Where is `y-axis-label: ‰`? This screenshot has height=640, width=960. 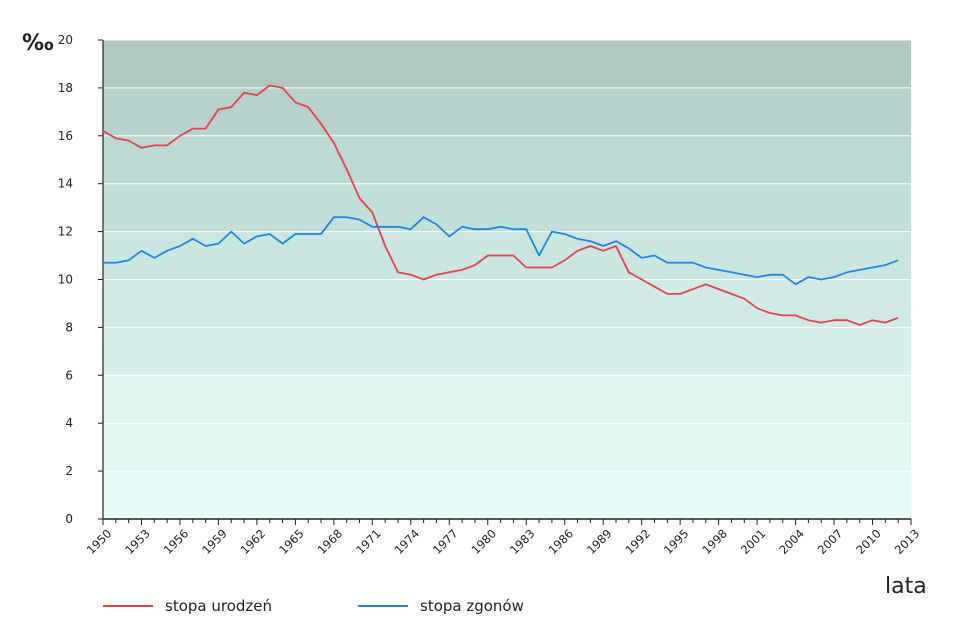
y-axis-label: ‰ is located at coordinates (38, 43).